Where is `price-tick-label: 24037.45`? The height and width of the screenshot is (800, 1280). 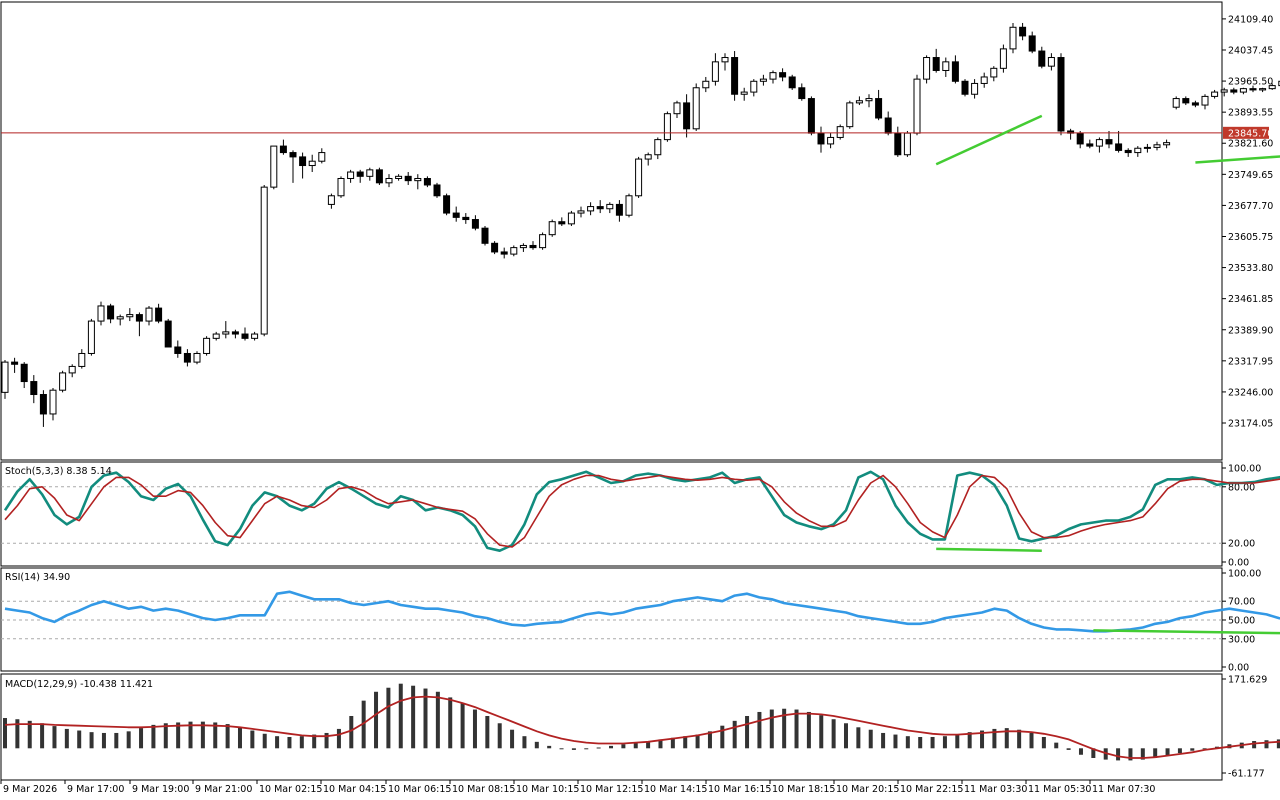 price-tick-label: 24037.45 is located at coordinates (1250, 50).